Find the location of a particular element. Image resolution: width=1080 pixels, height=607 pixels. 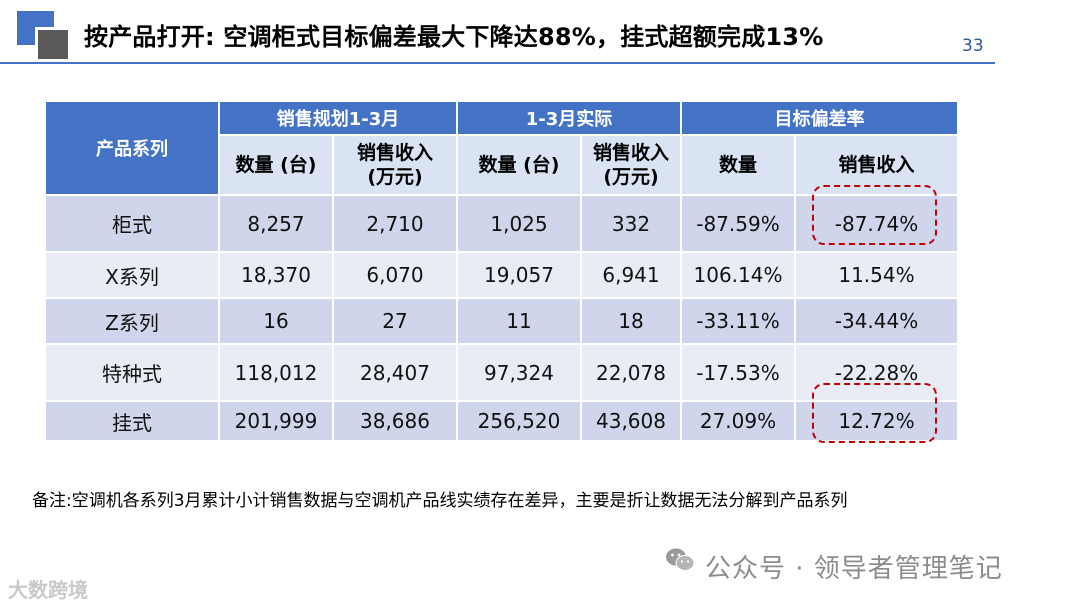

row-name: X系列 is located at coordinates (132, 275).